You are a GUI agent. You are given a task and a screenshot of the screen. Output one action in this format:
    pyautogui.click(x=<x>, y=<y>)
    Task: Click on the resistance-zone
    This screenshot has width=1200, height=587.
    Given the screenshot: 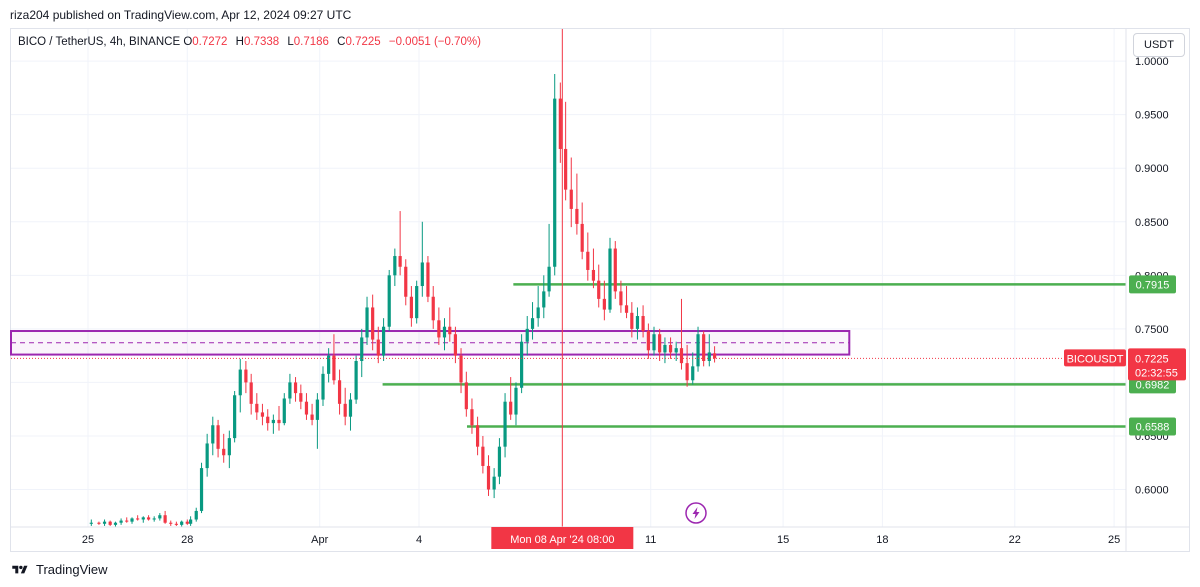 What is the action you would take?
    pyautogui.click(x=430, y=343)
    